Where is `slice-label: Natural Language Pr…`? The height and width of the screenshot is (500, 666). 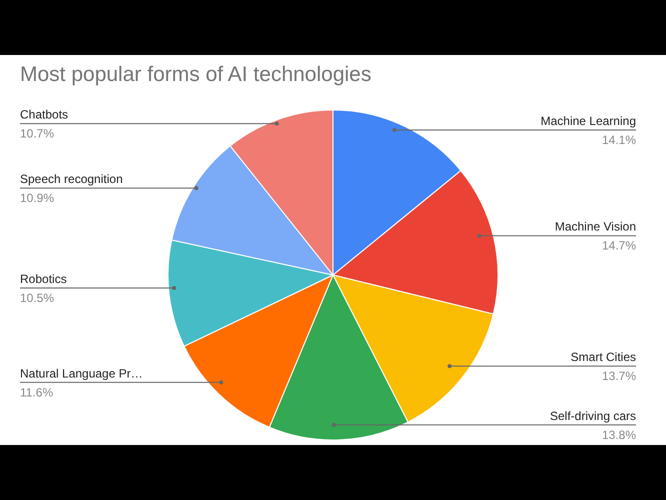
slice-label: Natural Language Pr… is located at coordinates (81, 373).